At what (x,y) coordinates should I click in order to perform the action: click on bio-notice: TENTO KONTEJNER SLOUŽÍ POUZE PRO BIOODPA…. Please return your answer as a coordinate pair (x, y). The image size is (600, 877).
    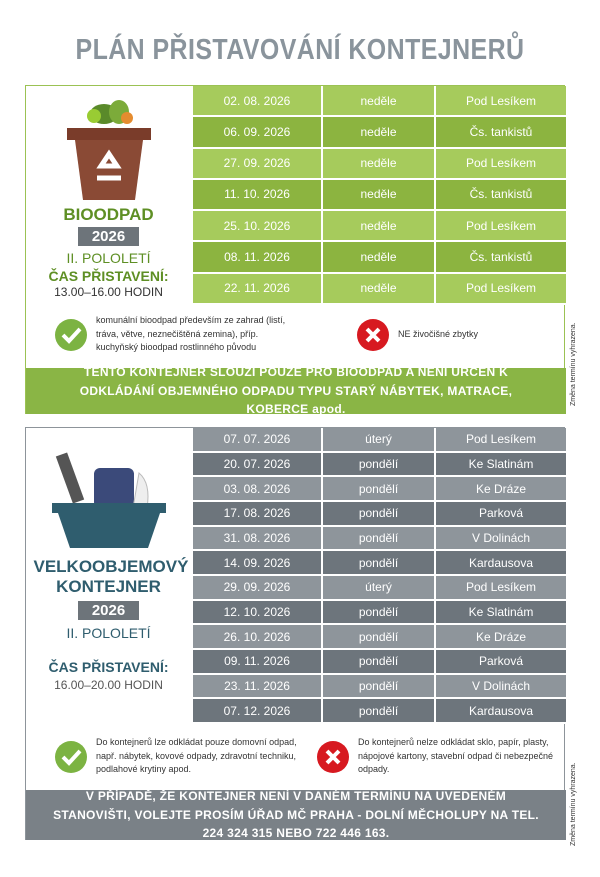
    Looking at the image, I should click on (296, 390).